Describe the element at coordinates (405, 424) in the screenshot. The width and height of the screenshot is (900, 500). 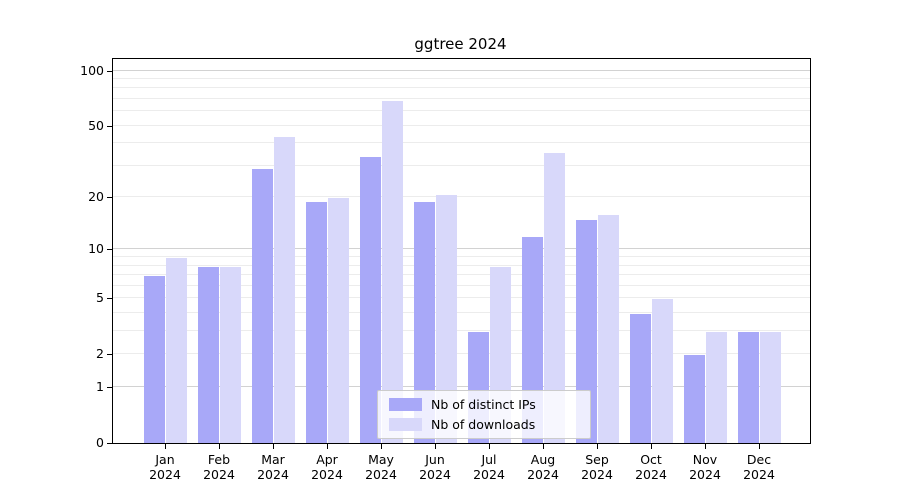
I see `legend-swatch-downloads-icon` at that location.